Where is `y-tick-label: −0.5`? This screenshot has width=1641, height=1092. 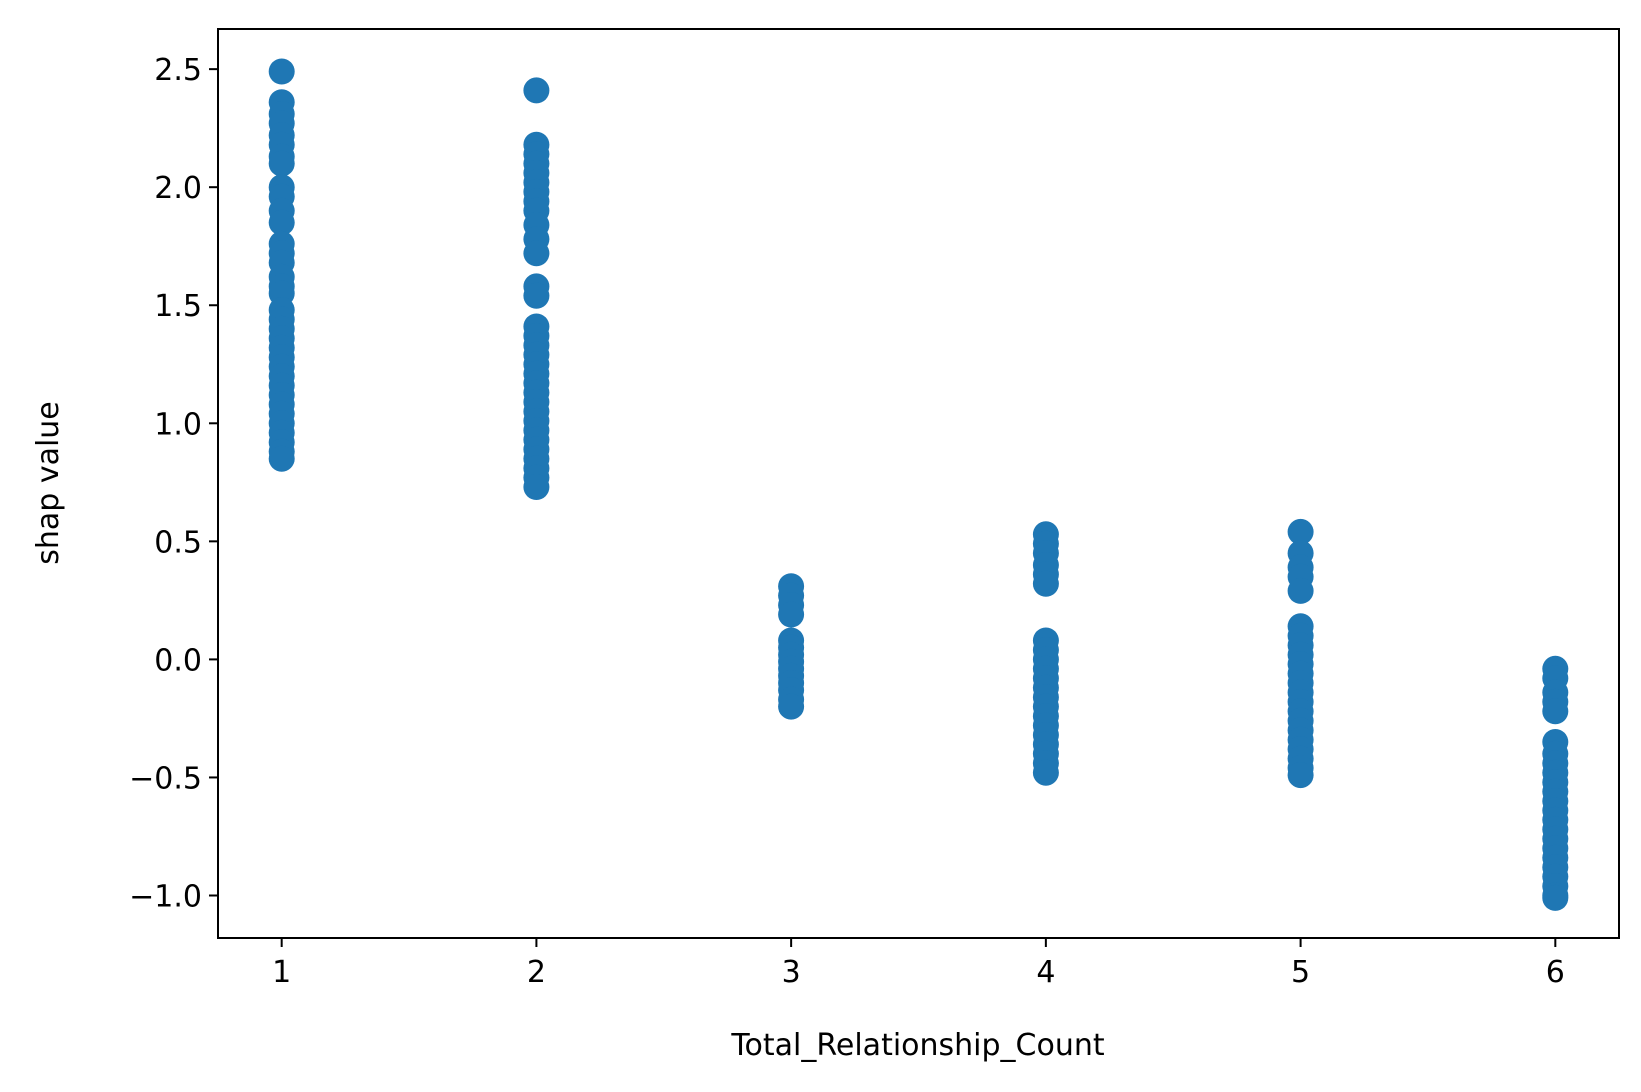
y-tick-label: −0.5 is located at coordinates (165, 778).